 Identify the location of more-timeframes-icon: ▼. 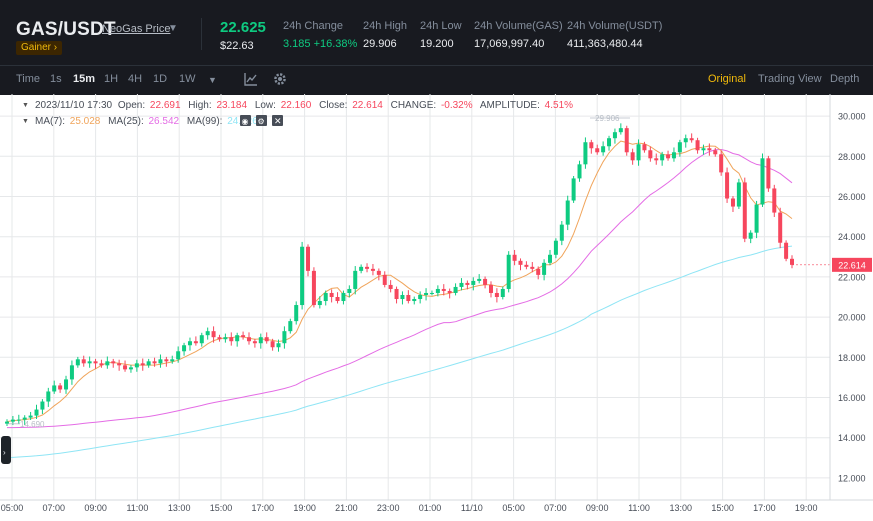
(212, 80).